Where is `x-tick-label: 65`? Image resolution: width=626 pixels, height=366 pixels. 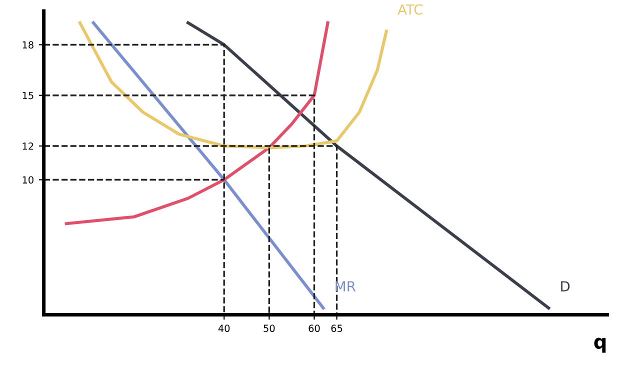 x-tick-label: 65 is located at coordinates (336, 328).